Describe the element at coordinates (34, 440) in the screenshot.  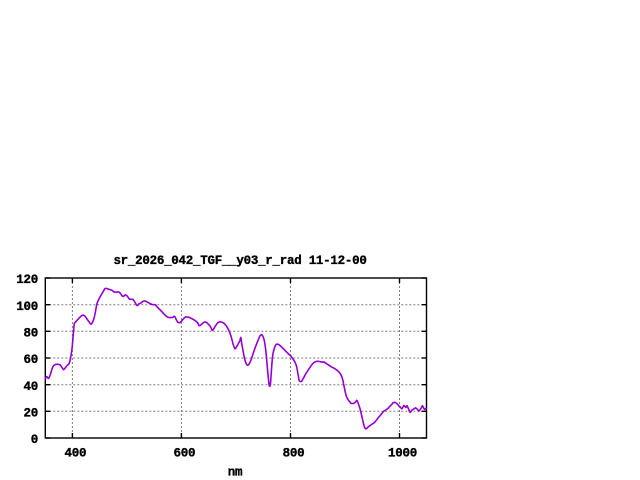
I see `svg-text: 0` at that location.